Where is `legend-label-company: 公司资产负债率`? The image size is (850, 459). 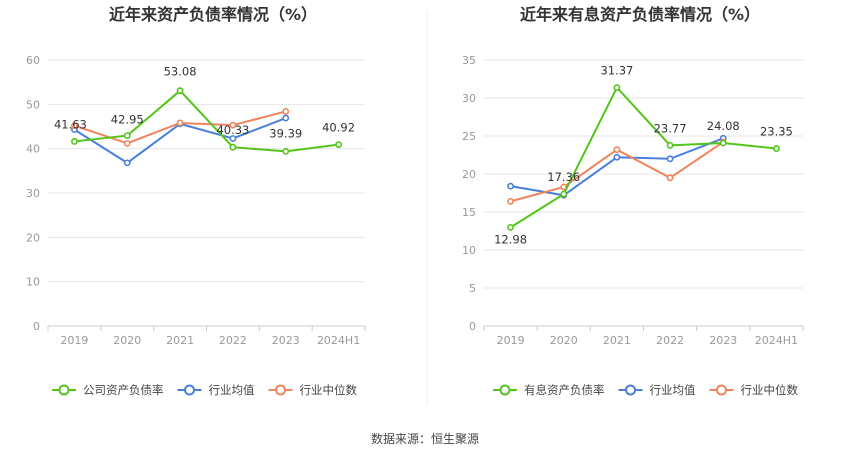 legend-label-company: 公司资产负债率 is located at coordinates (123, 390).